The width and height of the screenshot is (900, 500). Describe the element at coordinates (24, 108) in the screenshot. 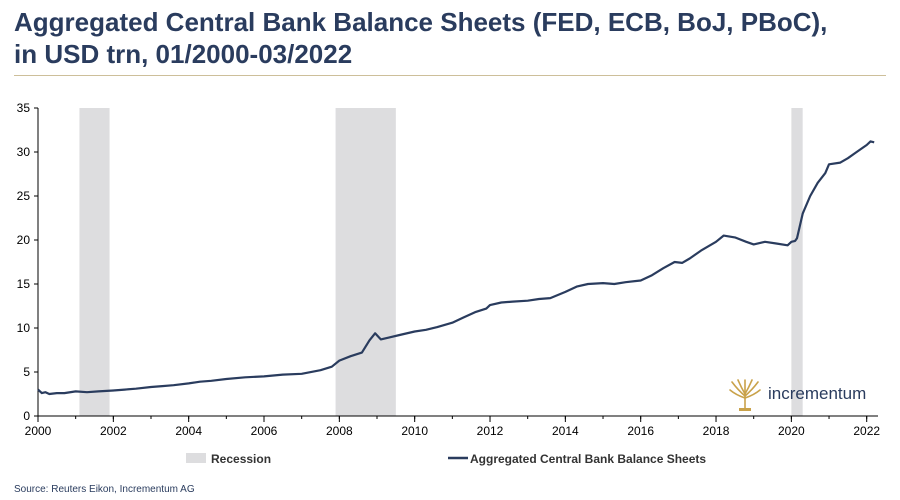

I see `y-tick-label: 35` at that location.